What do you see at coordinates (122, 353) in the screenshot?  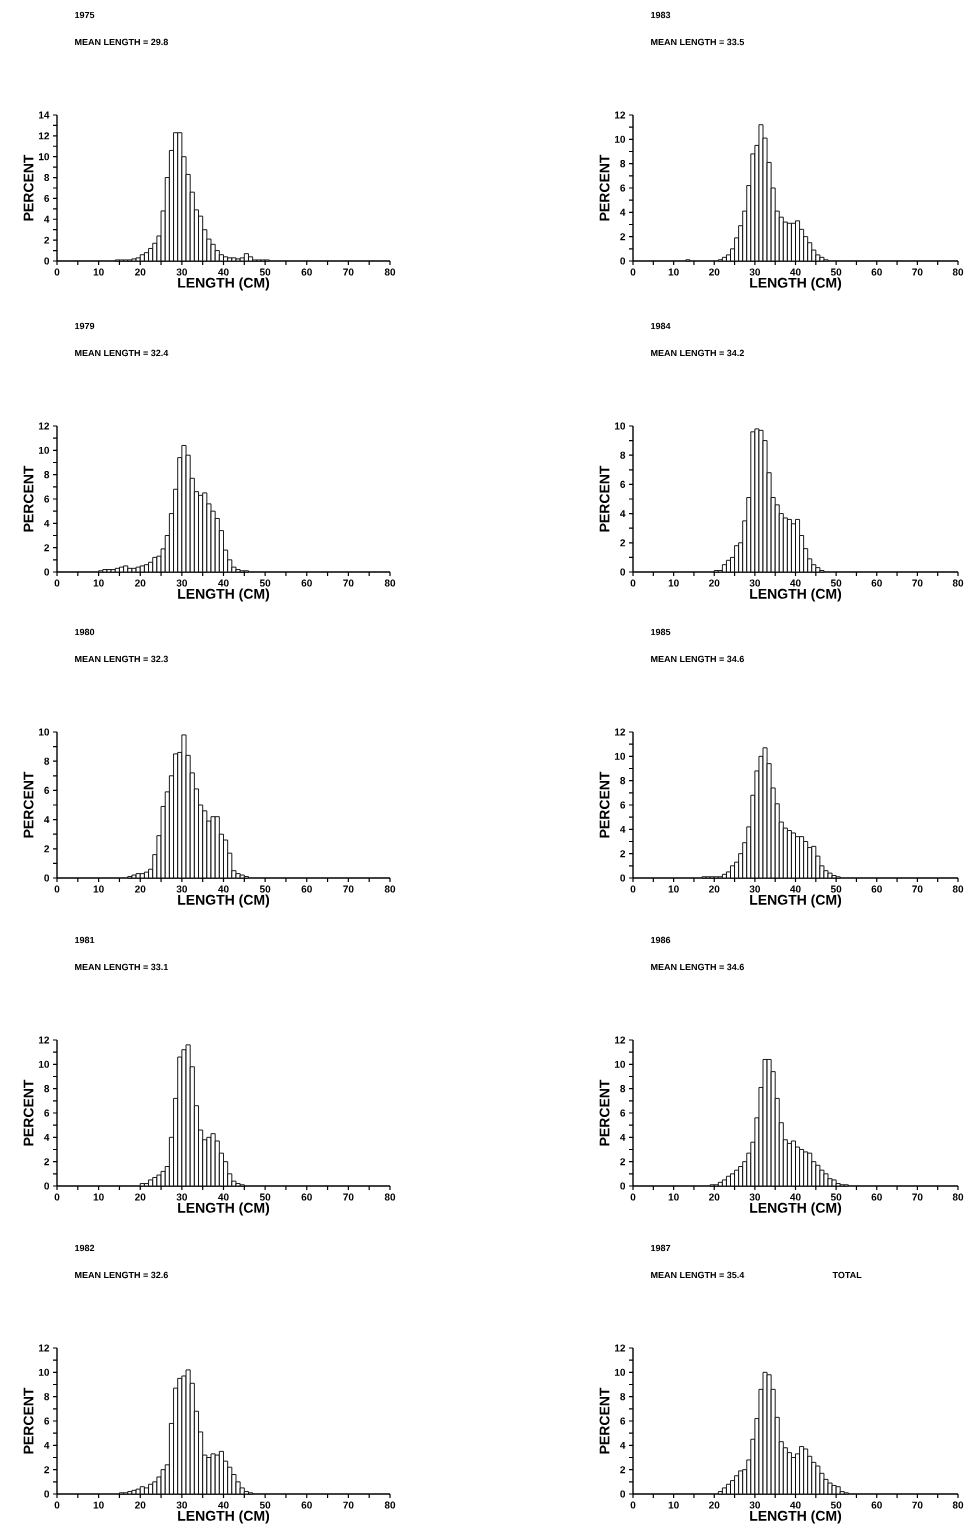 I see `chart-subtitle: MEAN LENGTH = 32.4` at bounding box center [122, 353].